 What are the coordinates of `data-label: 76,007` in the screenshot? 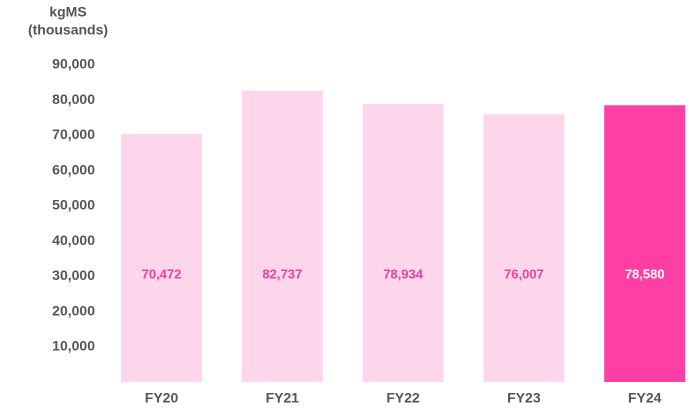 It's located at (524, 273).